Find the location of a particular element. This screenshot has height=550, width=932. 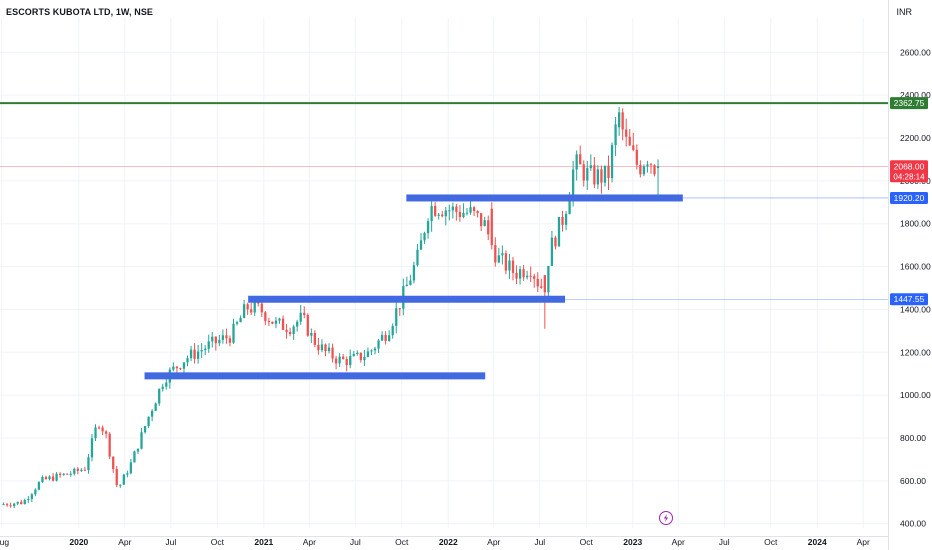

price-tick-label: 1000.00 is located at coordinates (915, 395).